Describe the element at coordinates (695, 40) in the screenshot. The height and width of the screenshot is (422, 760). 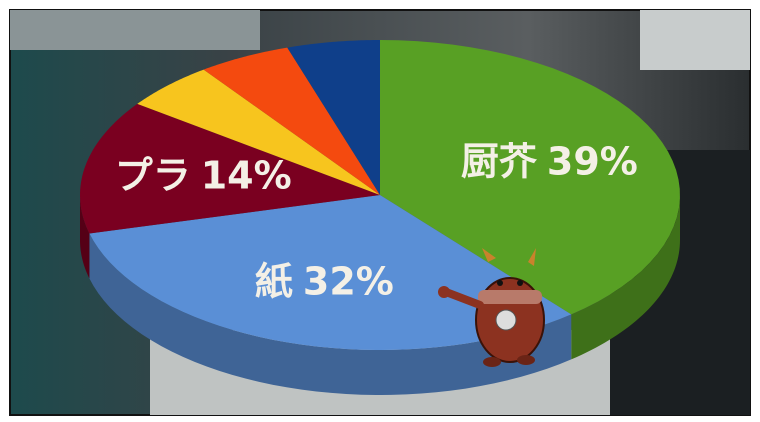
I see `background-wall` at that location.